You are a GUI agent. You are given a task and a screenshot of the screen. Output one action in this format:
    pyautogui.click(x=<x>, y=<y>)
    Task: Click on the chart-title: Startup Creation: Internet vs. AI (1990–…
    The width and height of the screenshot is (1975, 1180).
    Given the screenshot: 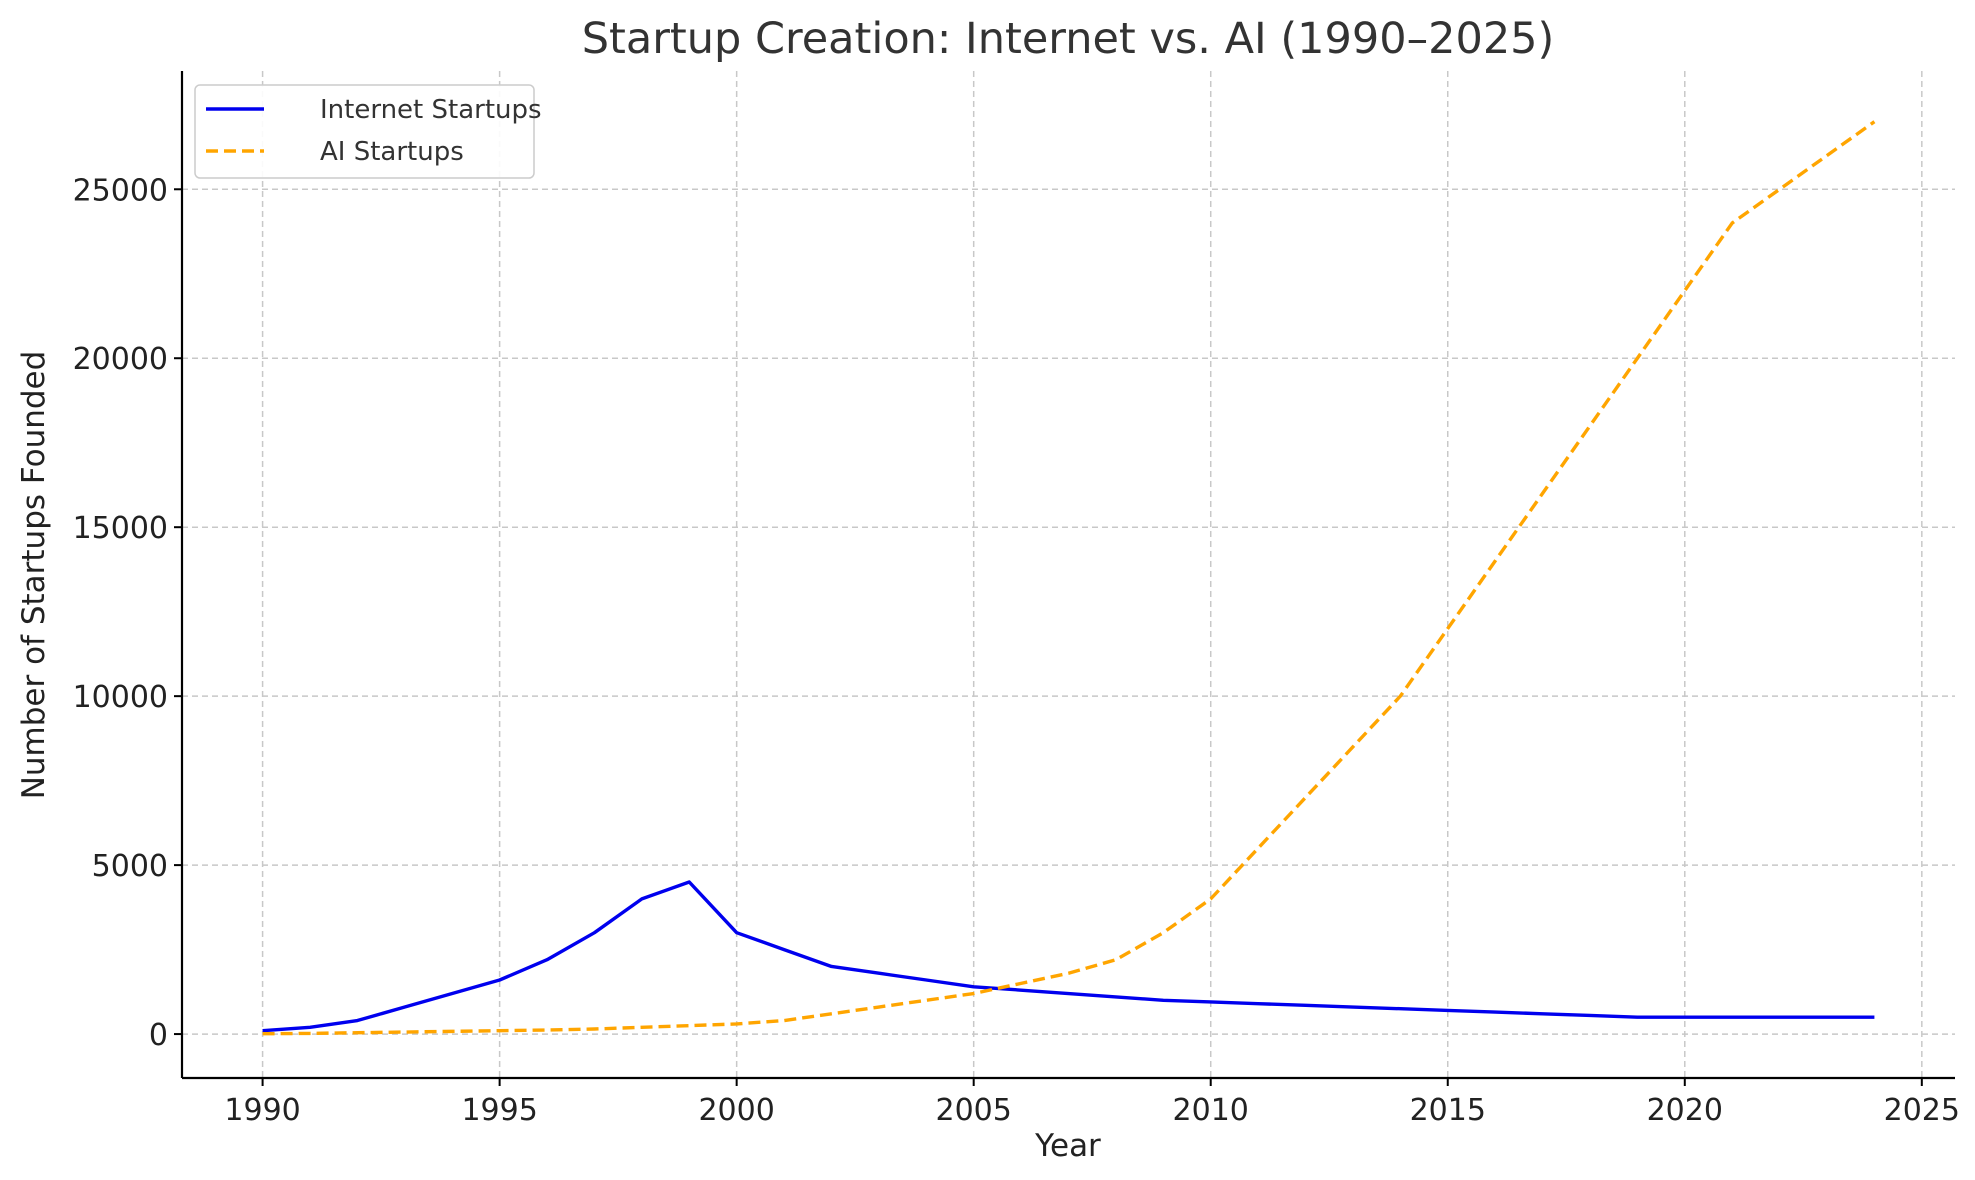 What is the action you would take?
    pyautogui.click(x=1068, y=39)
    